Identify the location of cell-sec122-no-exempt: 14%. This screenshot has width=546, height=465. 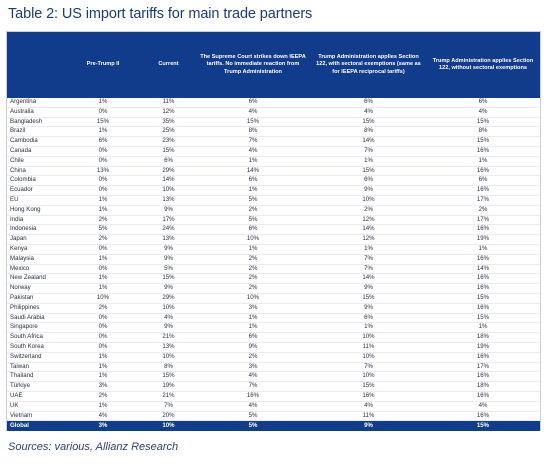
(483, 269).